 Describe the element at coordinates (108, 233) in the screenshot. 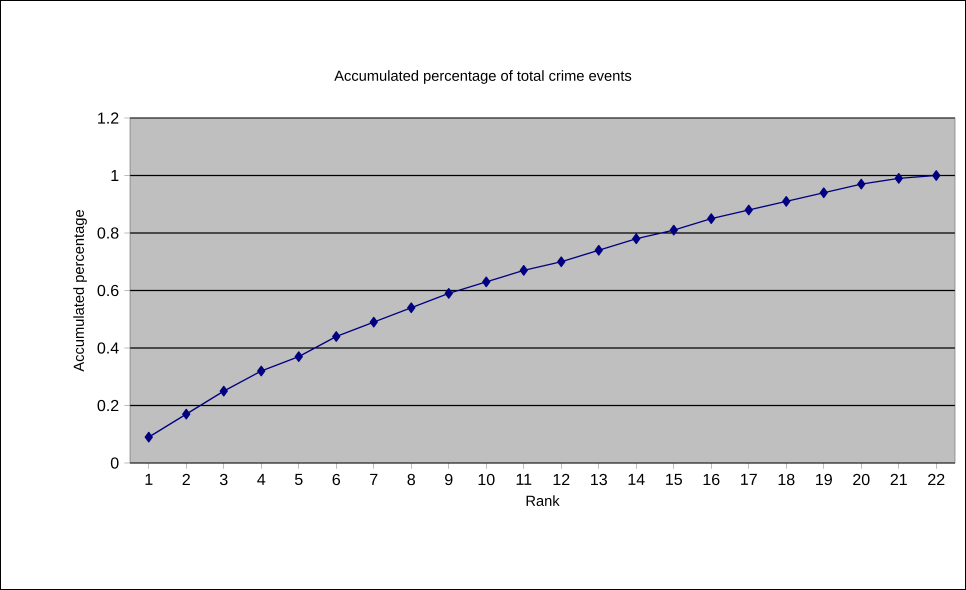

I see `y-tick-label: 0.8` at that location.